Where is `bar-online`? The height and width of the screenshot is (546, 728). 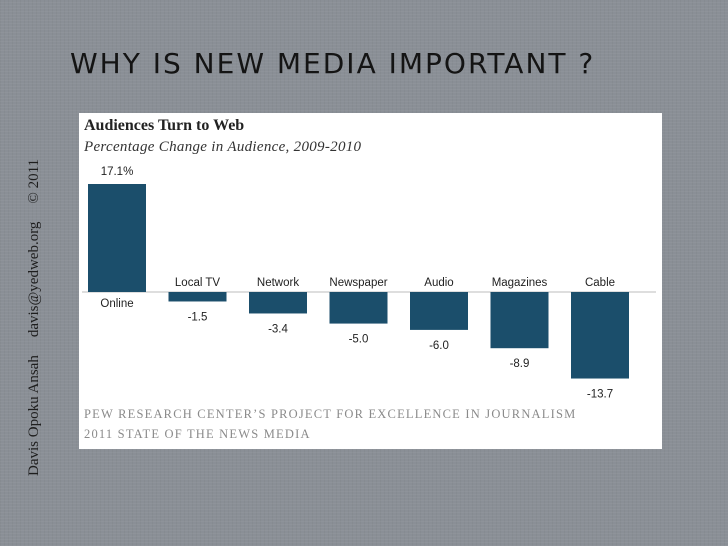
bar-online is located at coordinates (117, 238).